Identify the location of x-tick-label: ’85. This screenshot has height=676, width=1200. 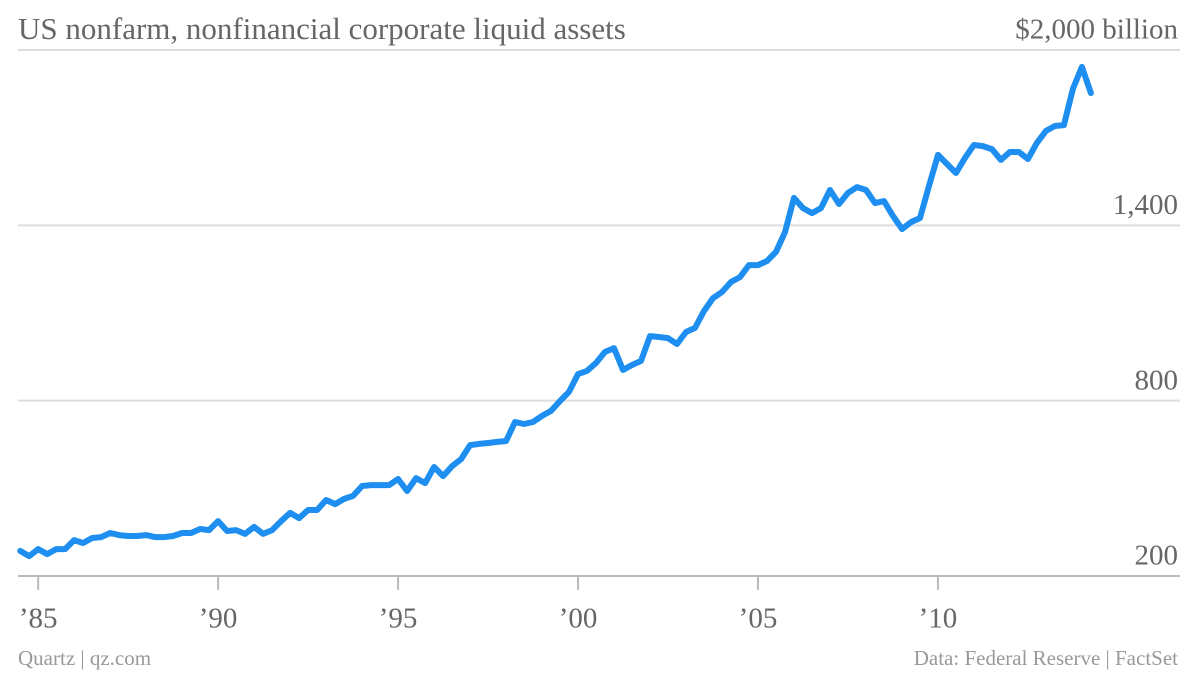
(38, 619).